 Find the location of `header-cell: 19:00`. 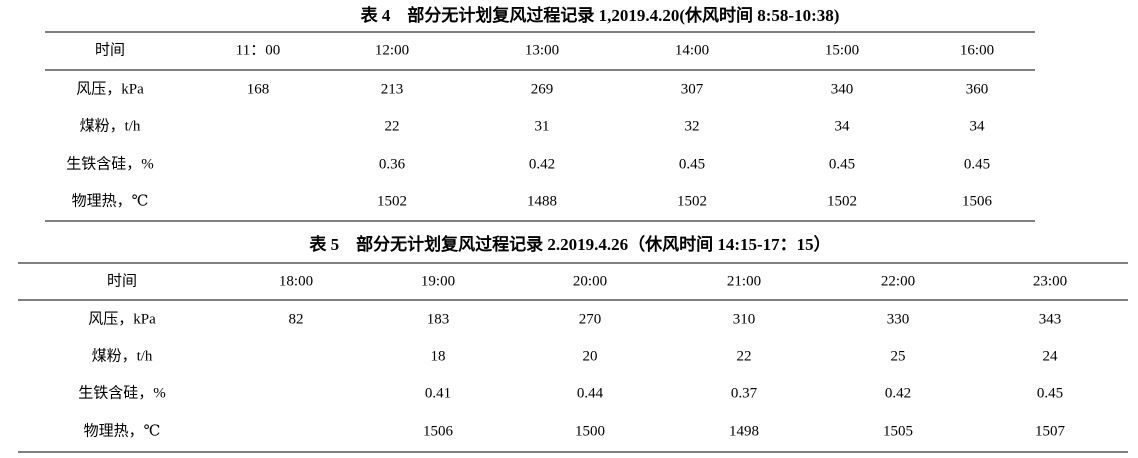

header-cell: 19:00 is located at coordinates (438, 281).